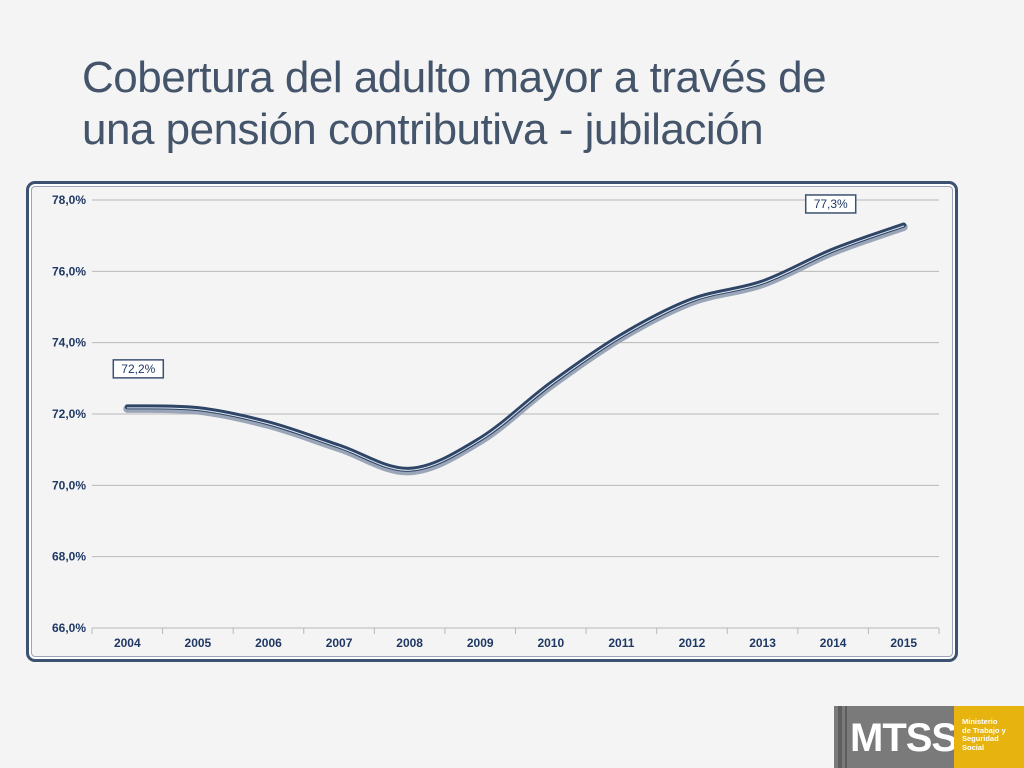  Describe the element at coordinates (980, 721) in the screenshot. I see `logo-subtitle-line: Ministerio` at that location.